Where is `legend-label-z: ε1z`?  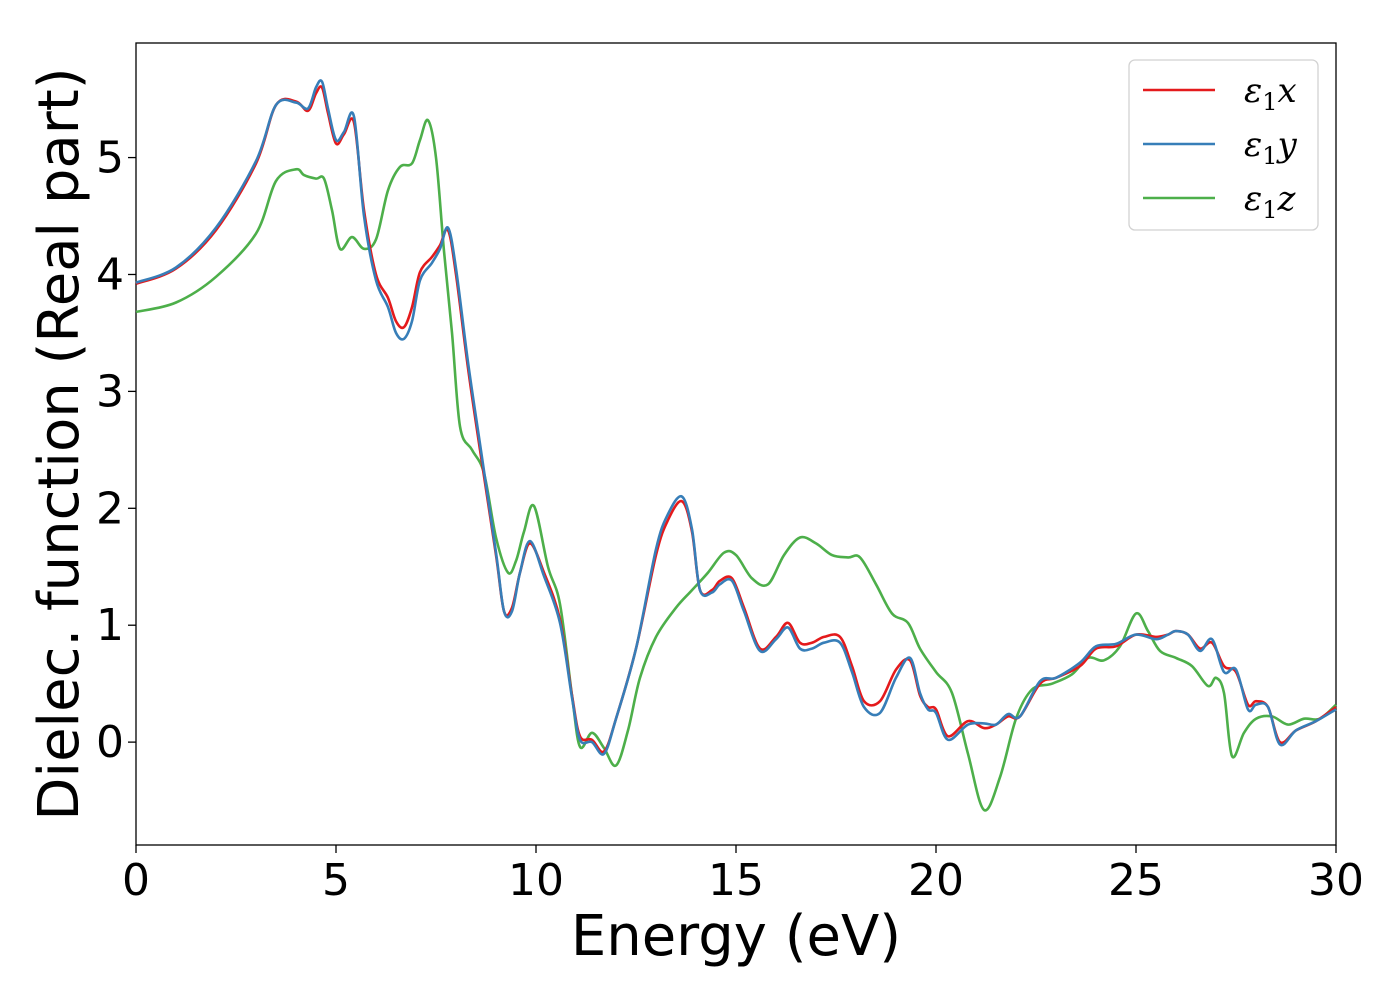
legend-label-z: ε1z is located at coordinates (1270, 201).